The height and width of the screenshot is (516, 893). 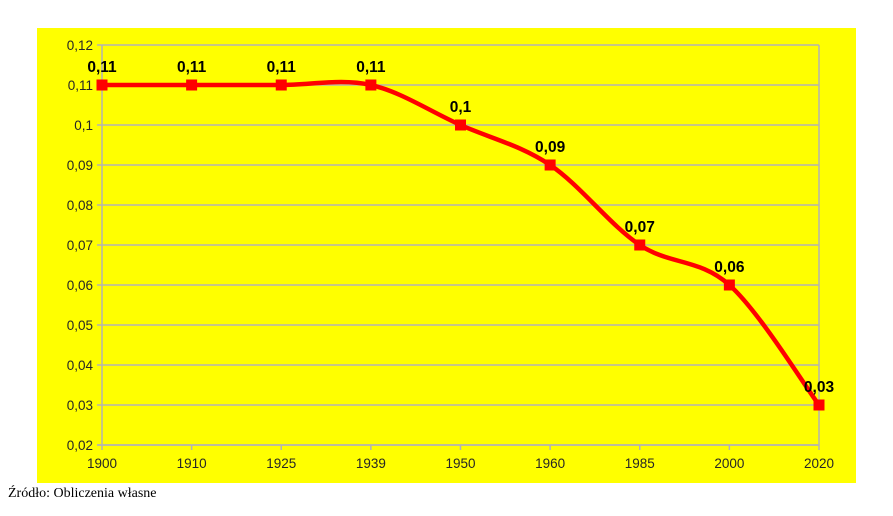 What do you see at coordinates (640, 227) in the screenshot?
I see `data-label: 0,07` at bounding box center [640, 227].